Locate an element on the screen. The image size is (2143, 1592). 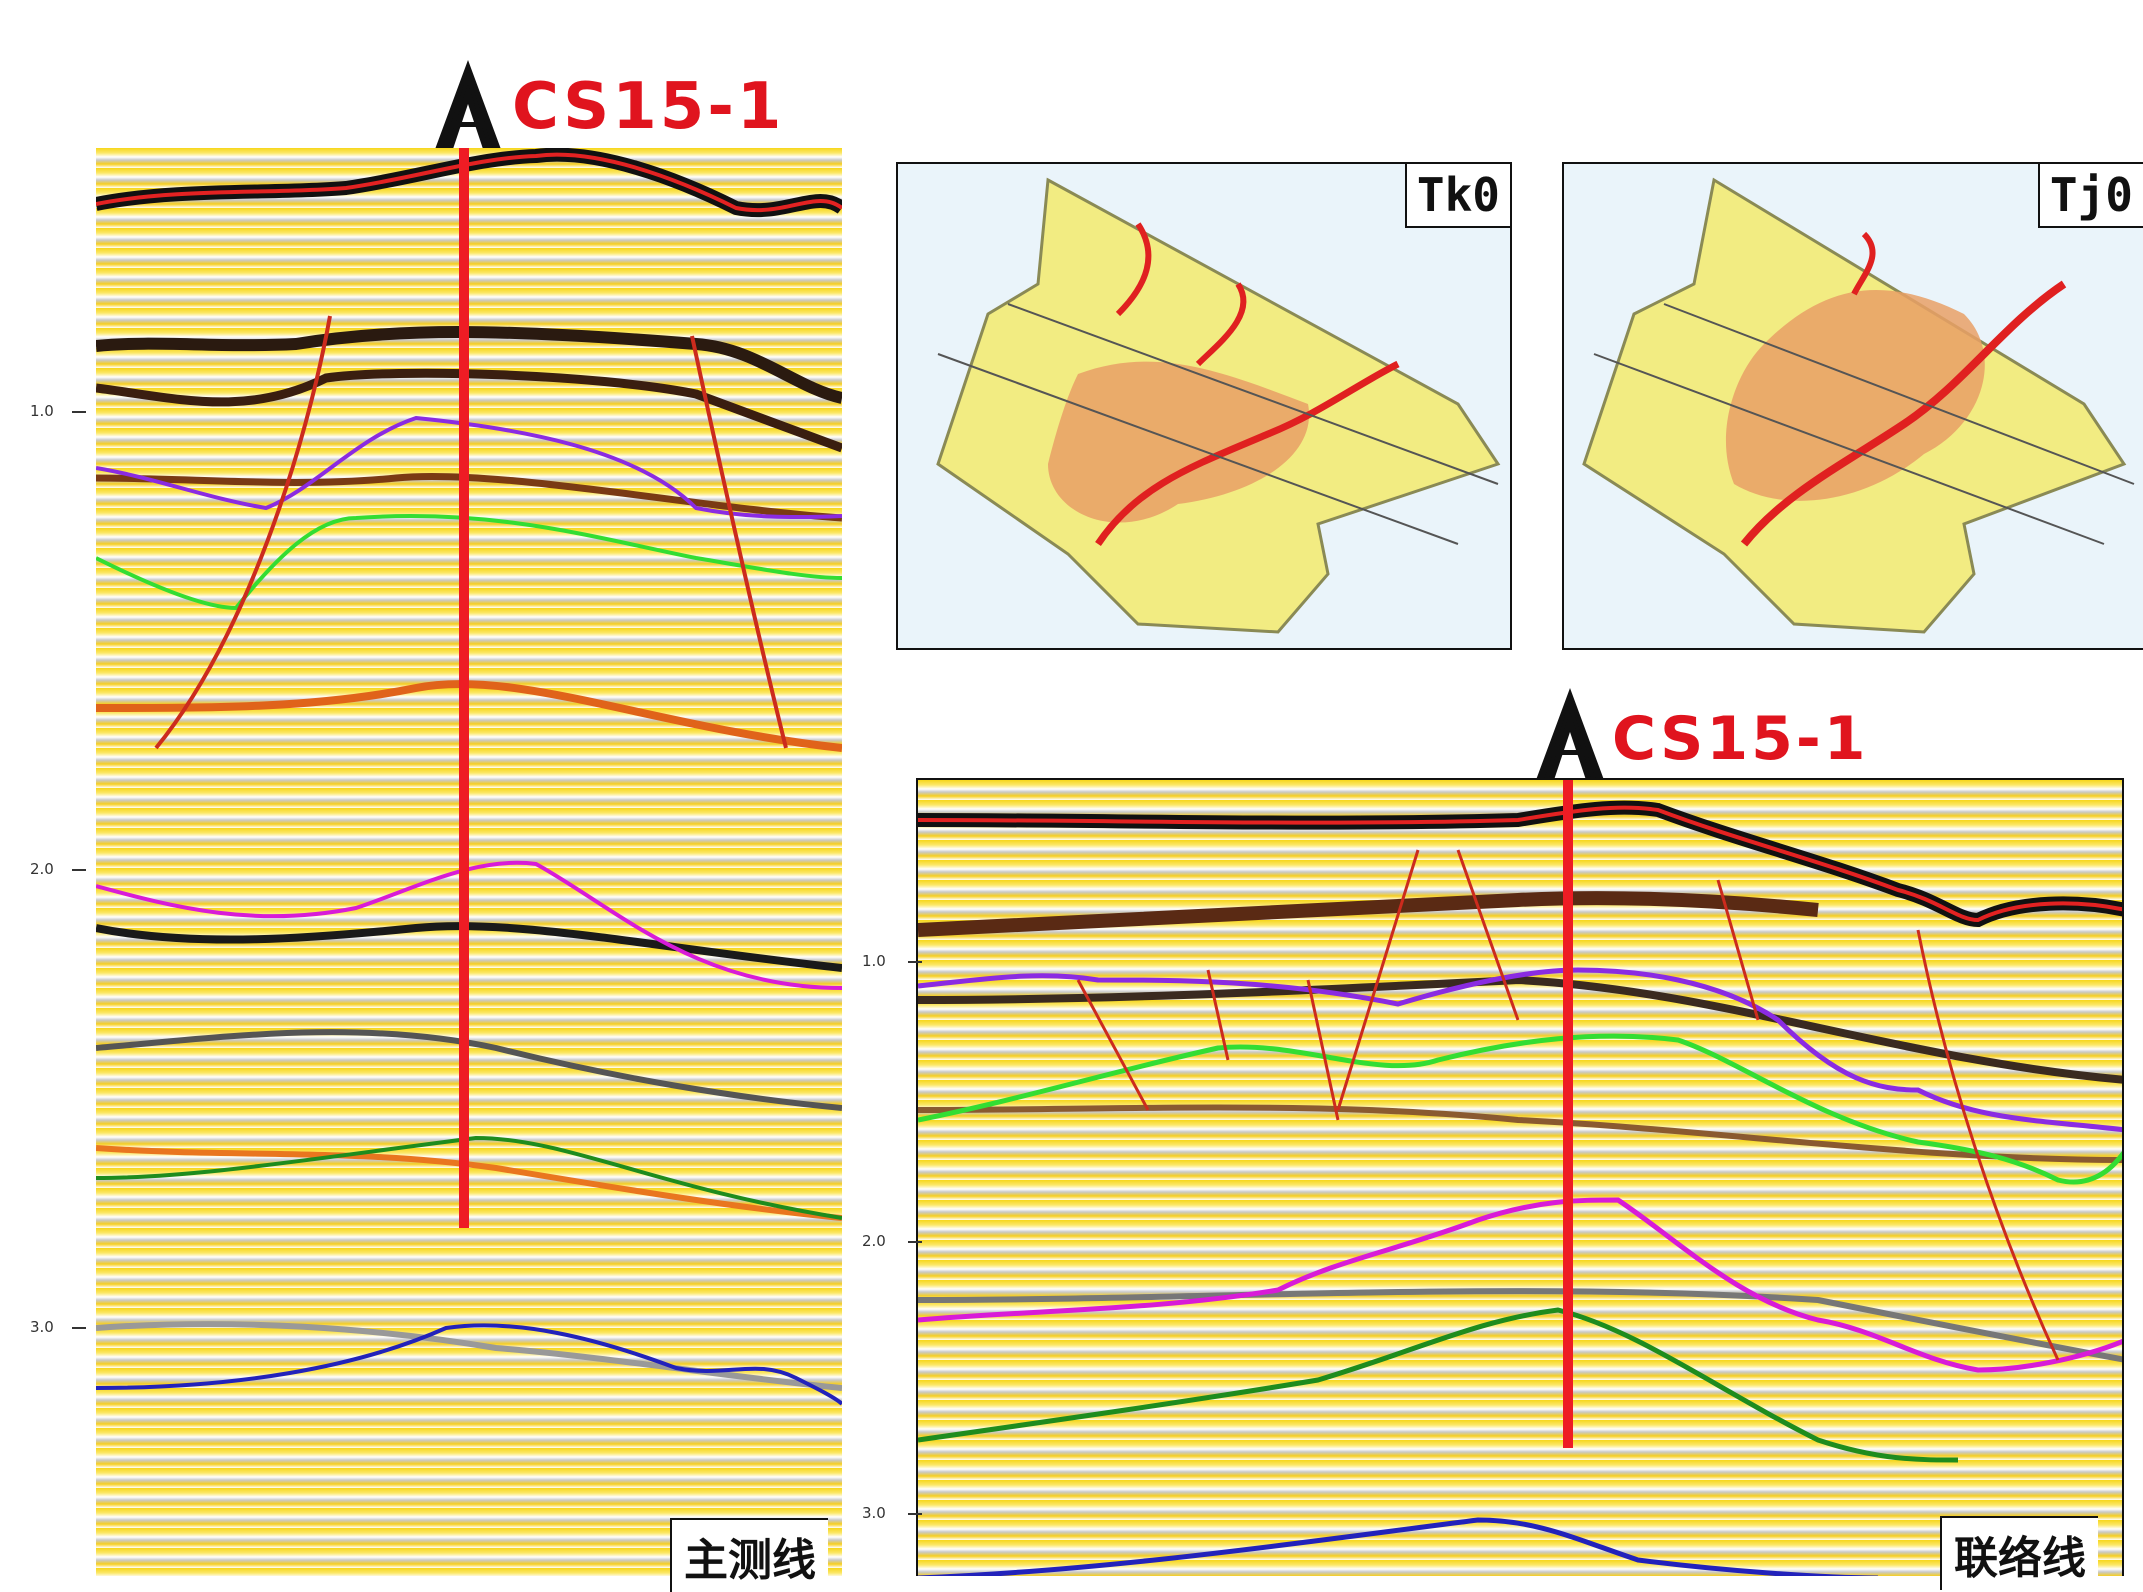
map-tj0: Tj0 is located at coordinates (1852, 406).